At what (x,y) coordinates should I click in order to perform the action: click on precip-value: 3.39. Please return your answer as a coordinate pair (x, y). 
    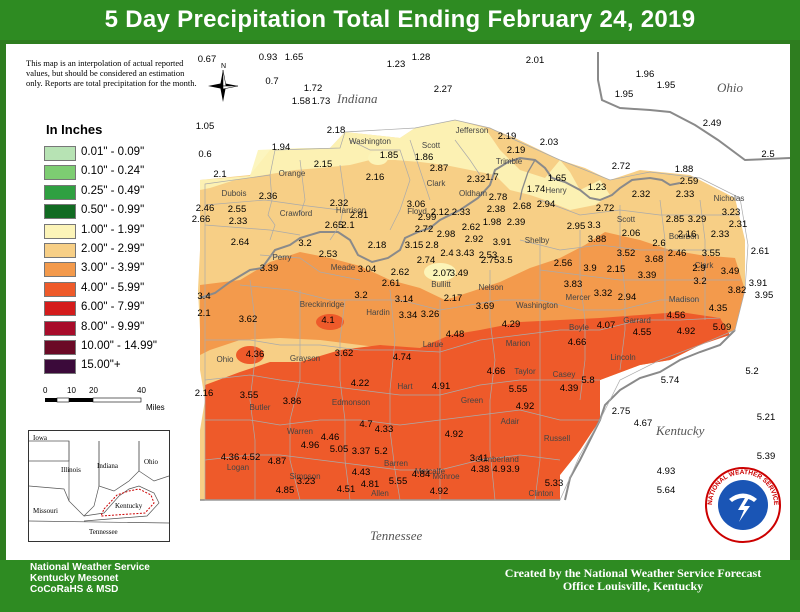
    Looking at the image, I should click on (269, 268).